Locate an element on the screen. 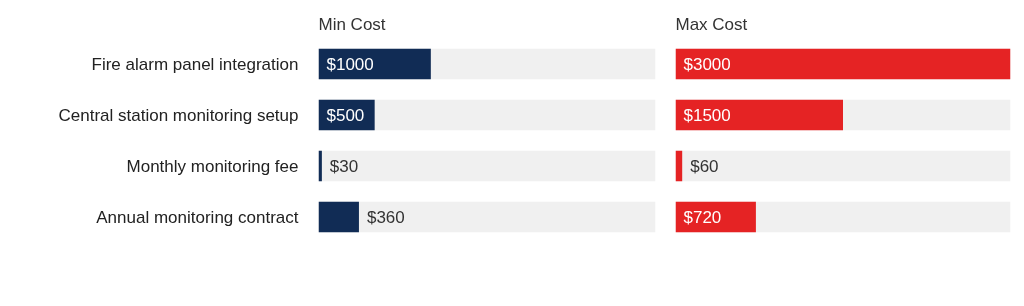 This screenshot has height=306, width=1024. data-label: $500 is located at coordinates (345, 115).